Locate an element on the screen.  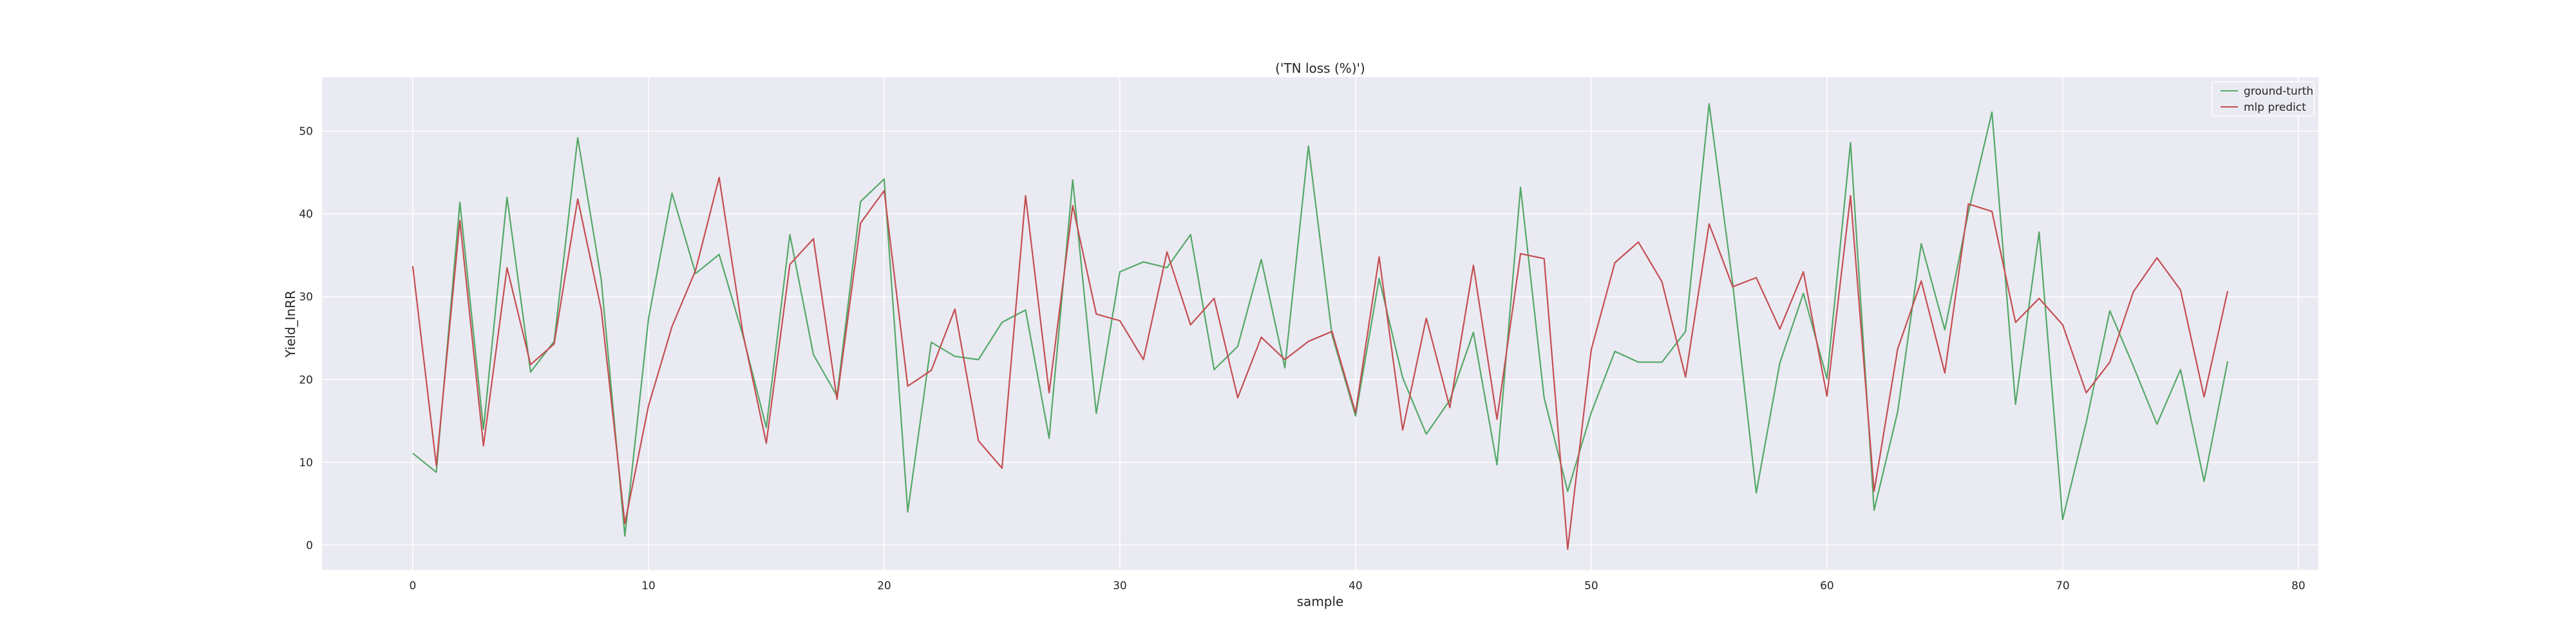
legend-label-ground-turth: ground-turth is located at coordinates (2278, 92).